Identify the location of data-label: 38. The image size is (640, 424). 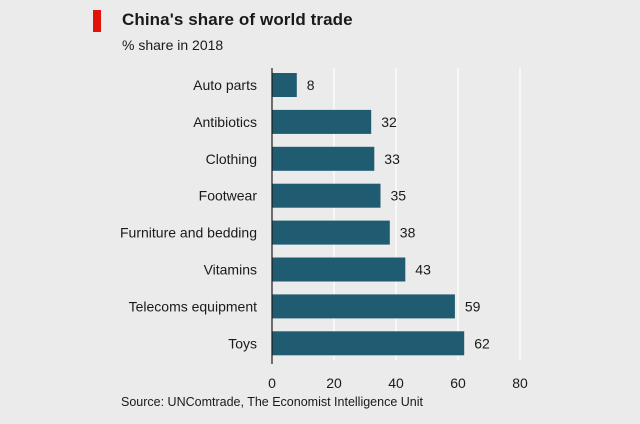
(408, 233).